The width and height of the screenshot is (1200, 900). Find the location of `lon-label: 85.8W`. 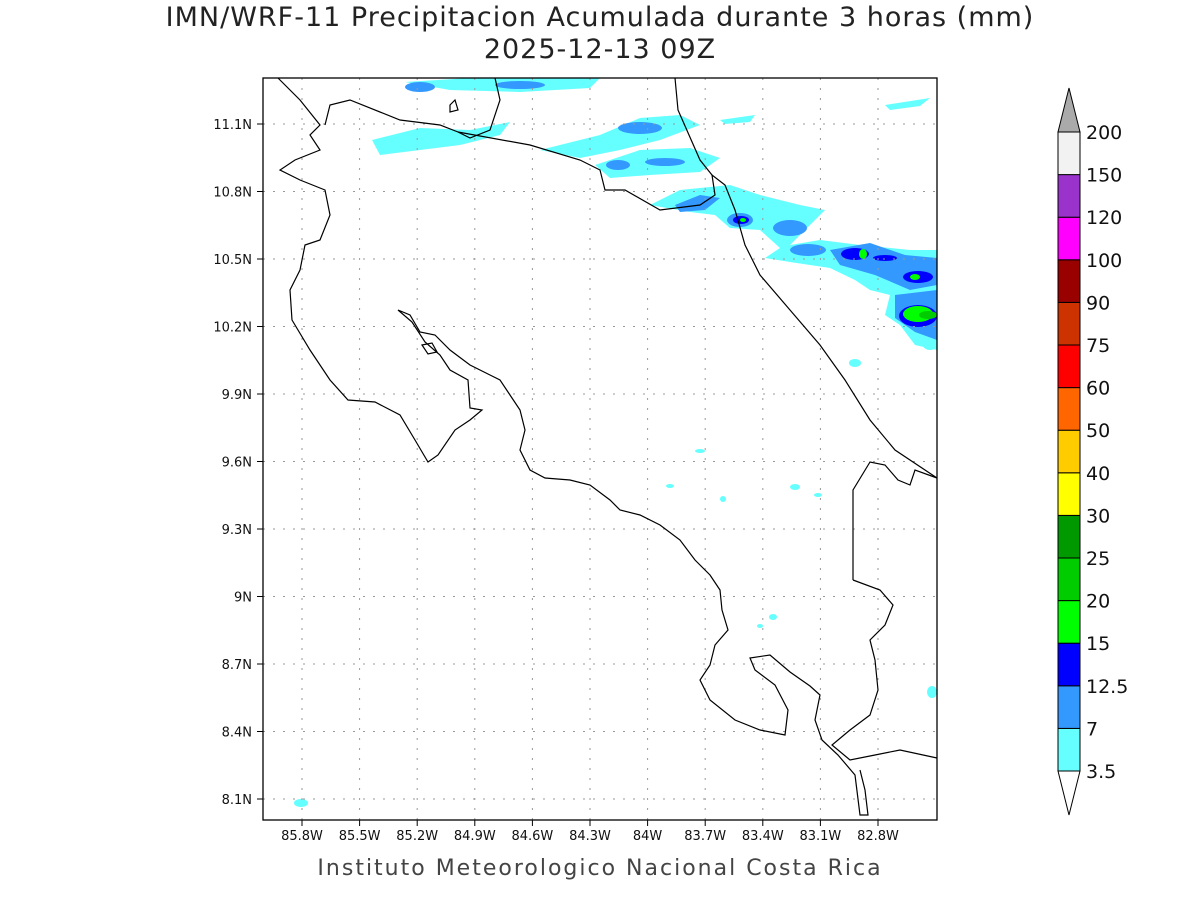

lon-label: 85.8W is located at coordinates (302, 836).